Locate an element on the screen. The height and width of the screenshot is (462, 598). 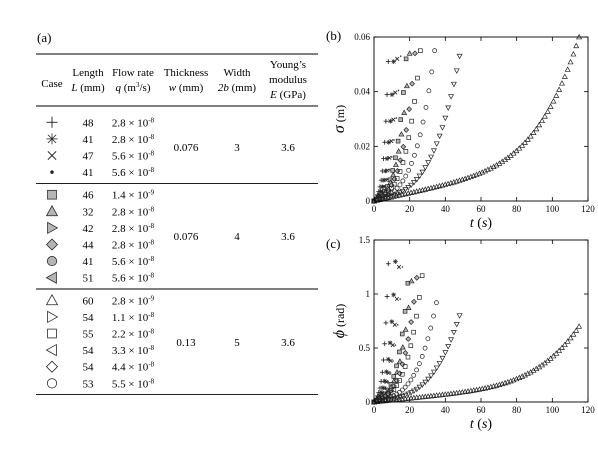
table-row: 32 2.8 × 10-8 is located at coordinates (100, 211).